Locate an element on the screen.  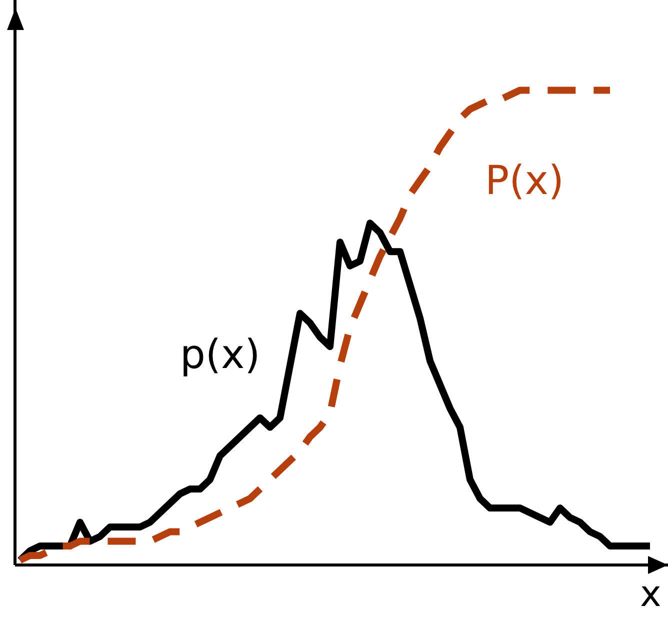
series-label: P(x) is located at coordinates (524, 181).